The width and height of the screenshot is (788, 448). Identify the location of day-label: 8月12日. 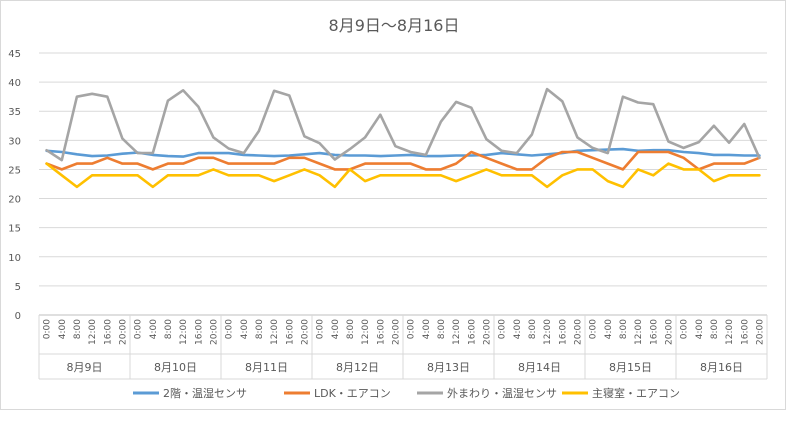
(357, 367).